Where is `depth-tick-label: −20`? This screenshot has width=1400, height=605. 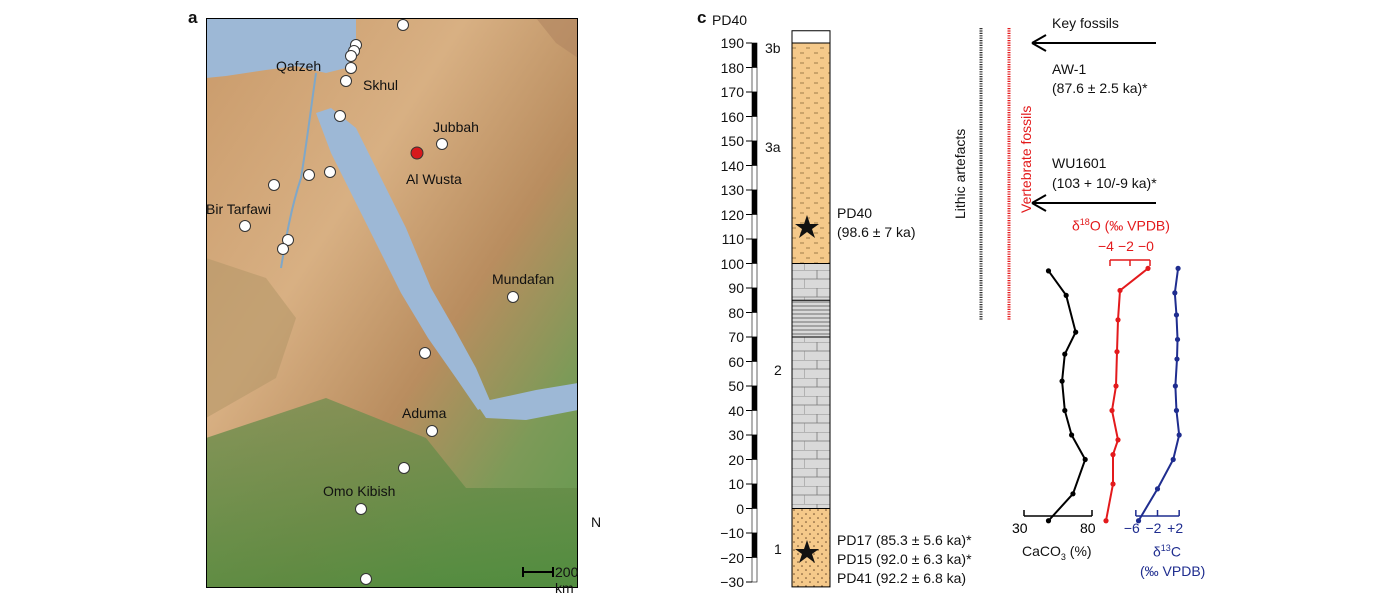 depth-tick-label: −20 is located at coordinates (732, 557).